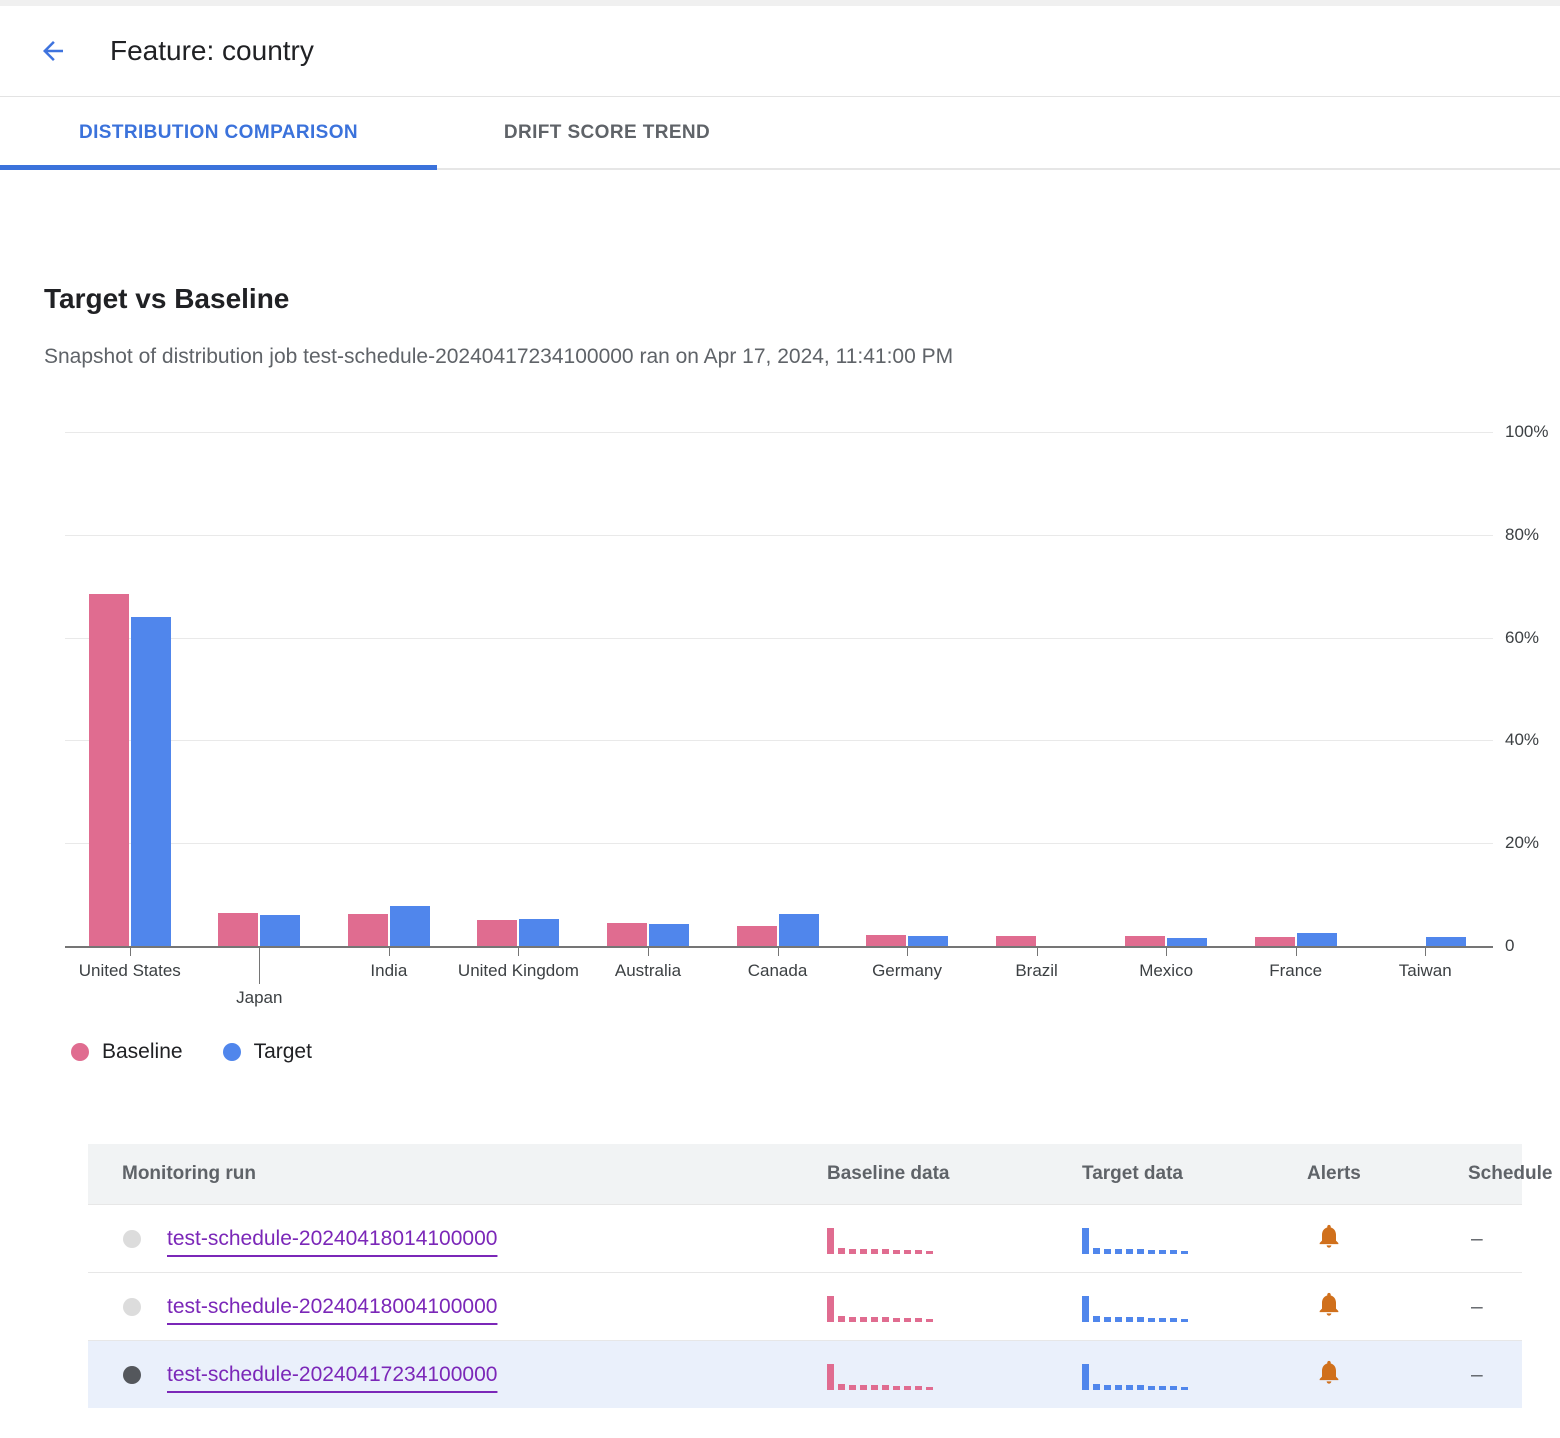  Describe the element at coordinates (129, 970) in the screenshot. I see `x-axis-category-label: United States` at that location.